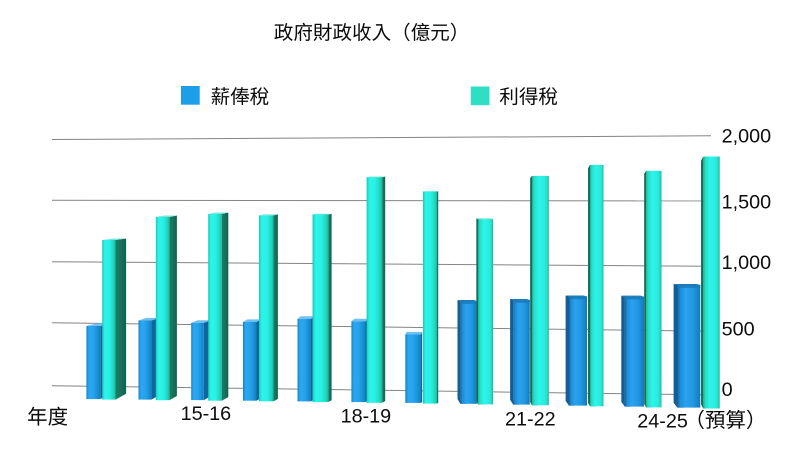  I want to click on svg-text: 0, so click(727, 390).